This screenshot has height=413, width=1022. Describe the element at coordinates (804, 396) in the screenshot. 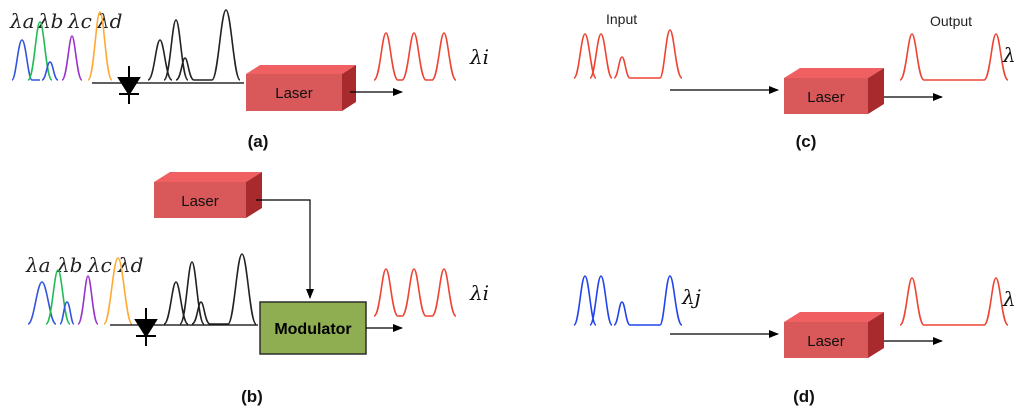

I see `panel-d-caption: (d)` at that location.